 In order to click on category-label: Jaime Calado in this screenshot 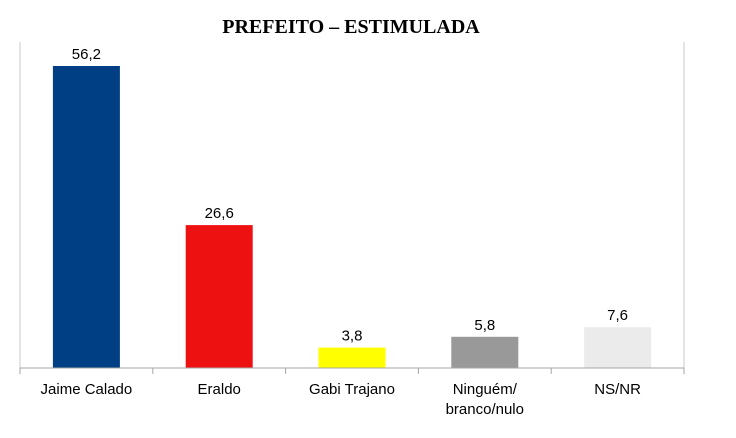, I will do `click(87, 389)`.